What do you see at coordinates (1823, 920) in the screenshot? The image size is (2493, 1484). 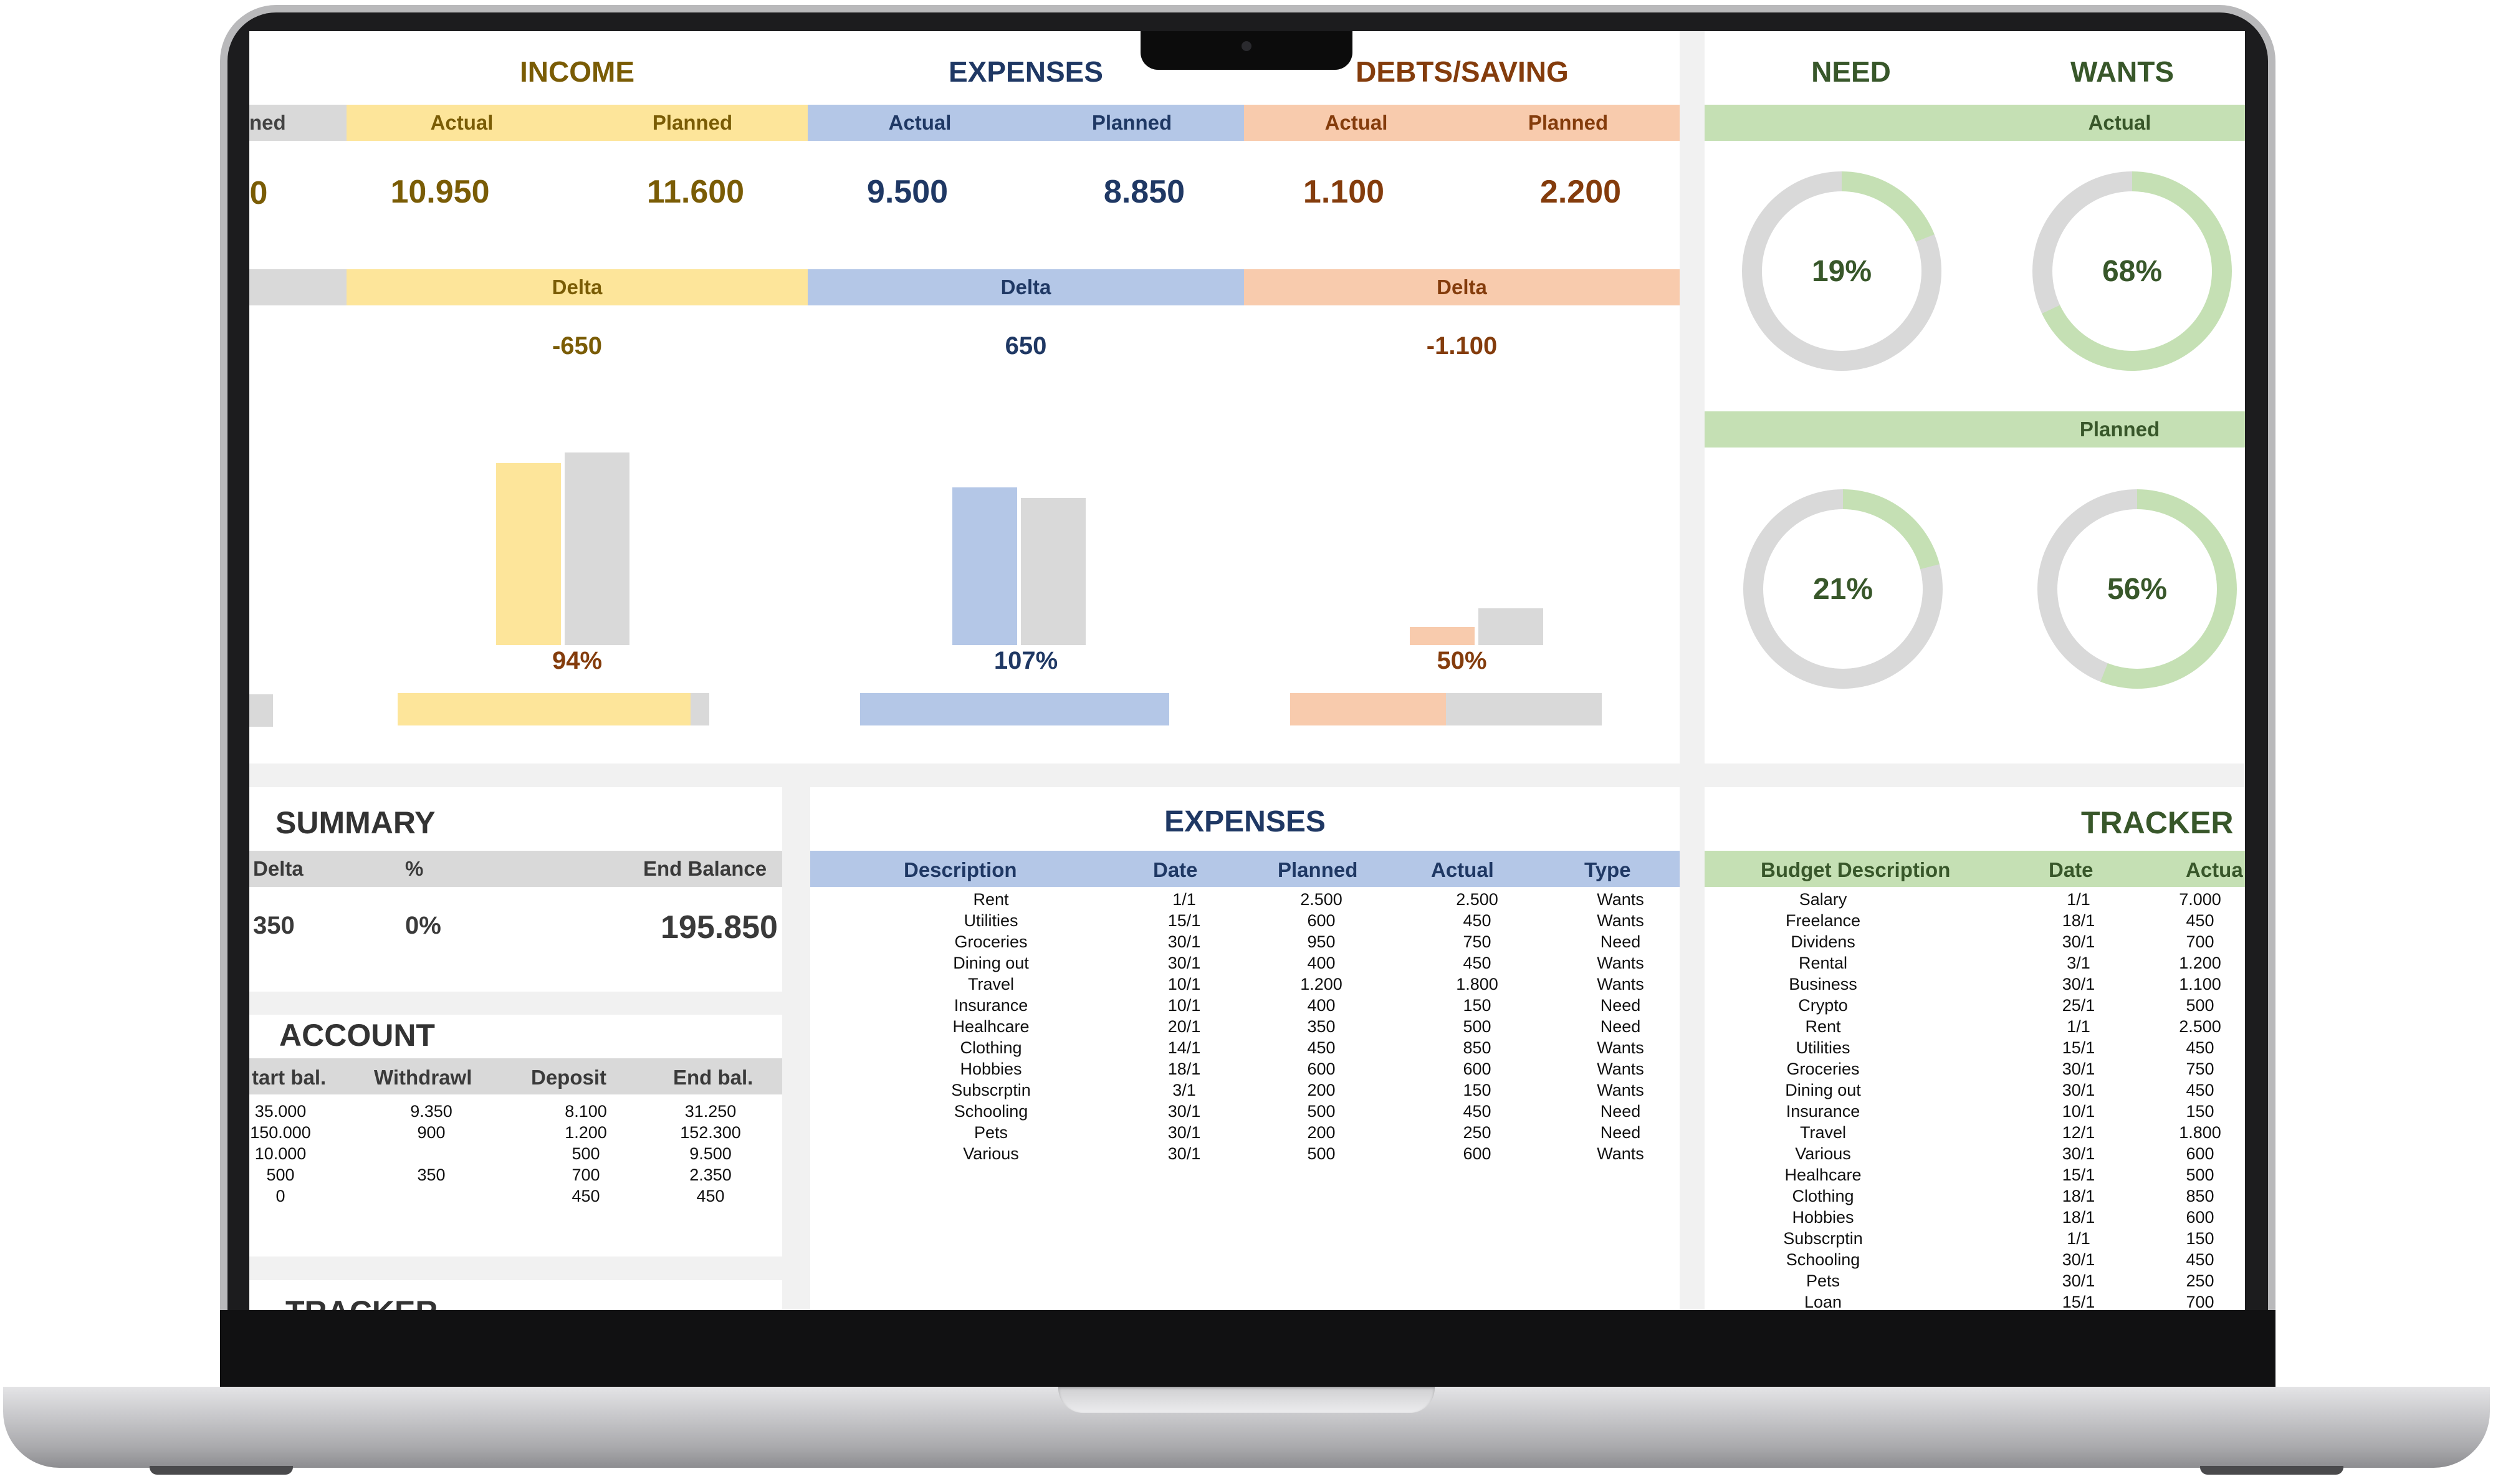 I see `tracker-row-cell: Freelance` at bounding box center [1823, 920].